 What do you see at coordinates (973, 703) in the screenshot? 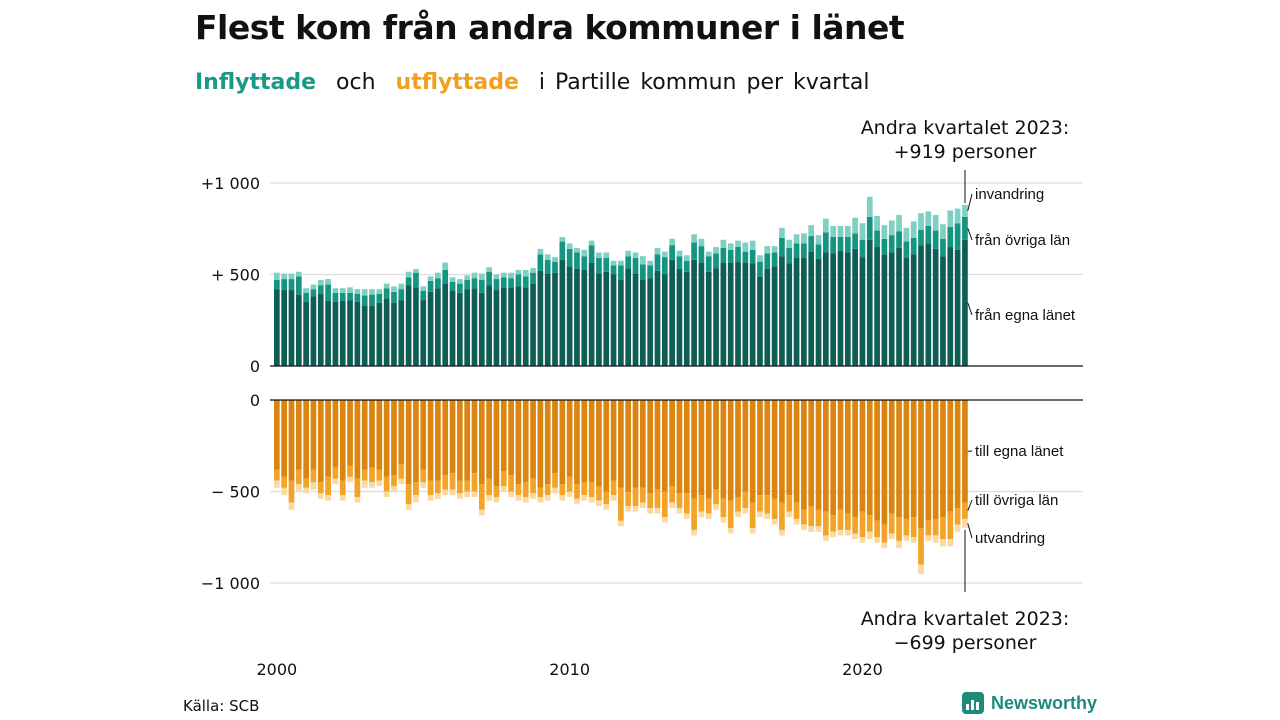
I see `bar-chart-logo-icon` at bounding box center [973, 703].